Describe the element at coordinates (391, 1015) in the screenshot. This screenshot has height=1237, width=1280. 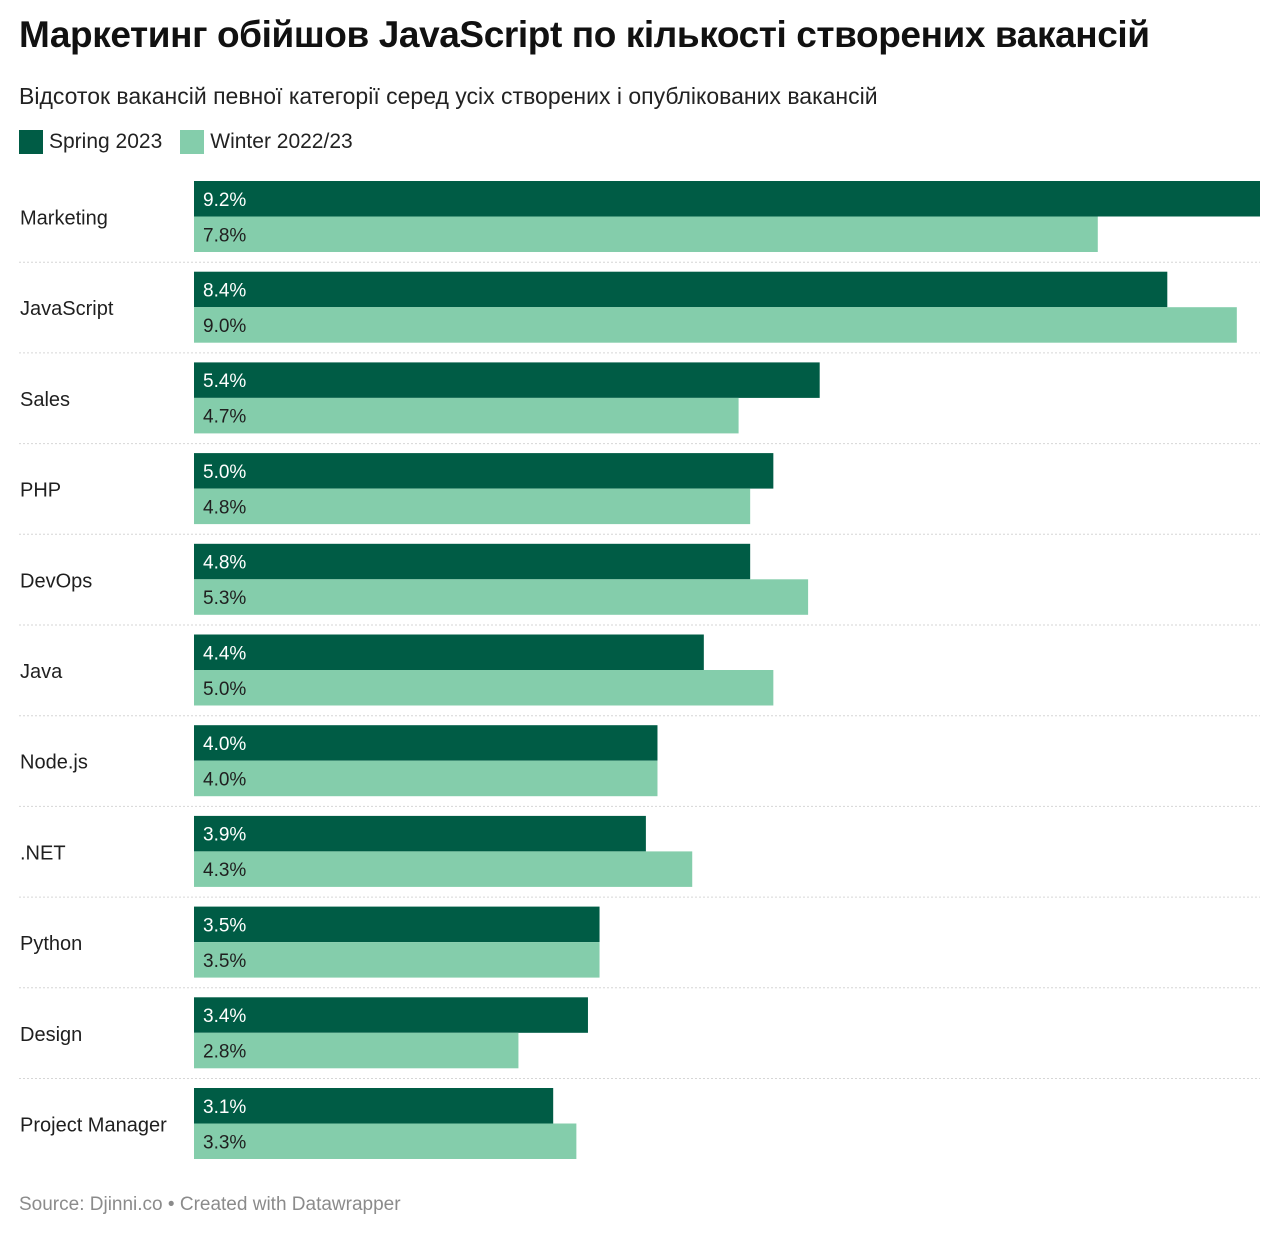
I see `bar-spring-2023-design` at that location.